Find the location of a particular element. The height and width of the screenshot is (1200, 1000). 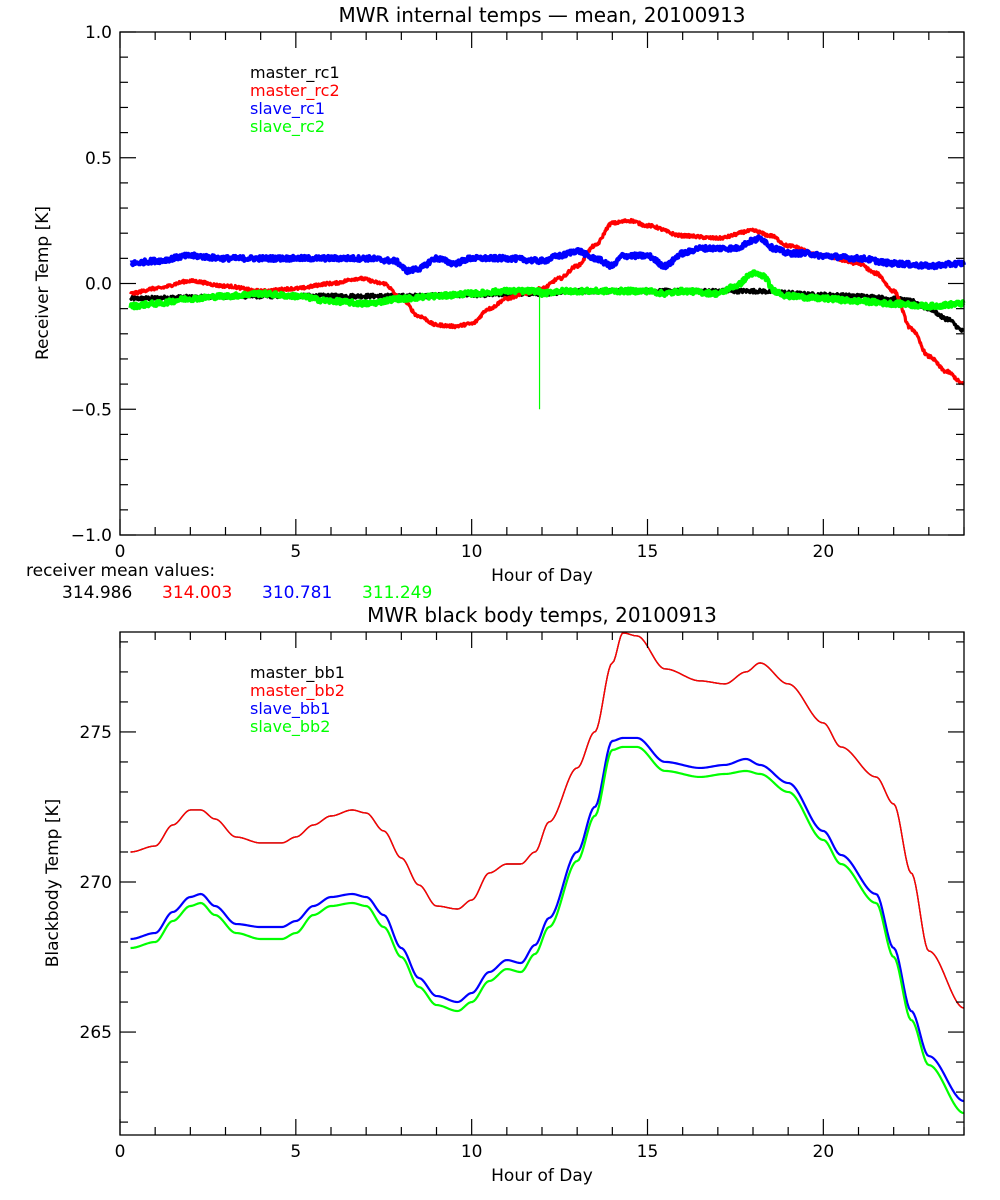

legend-entry-master_rc1: master_rc1 is located at coordinates (295, 73).